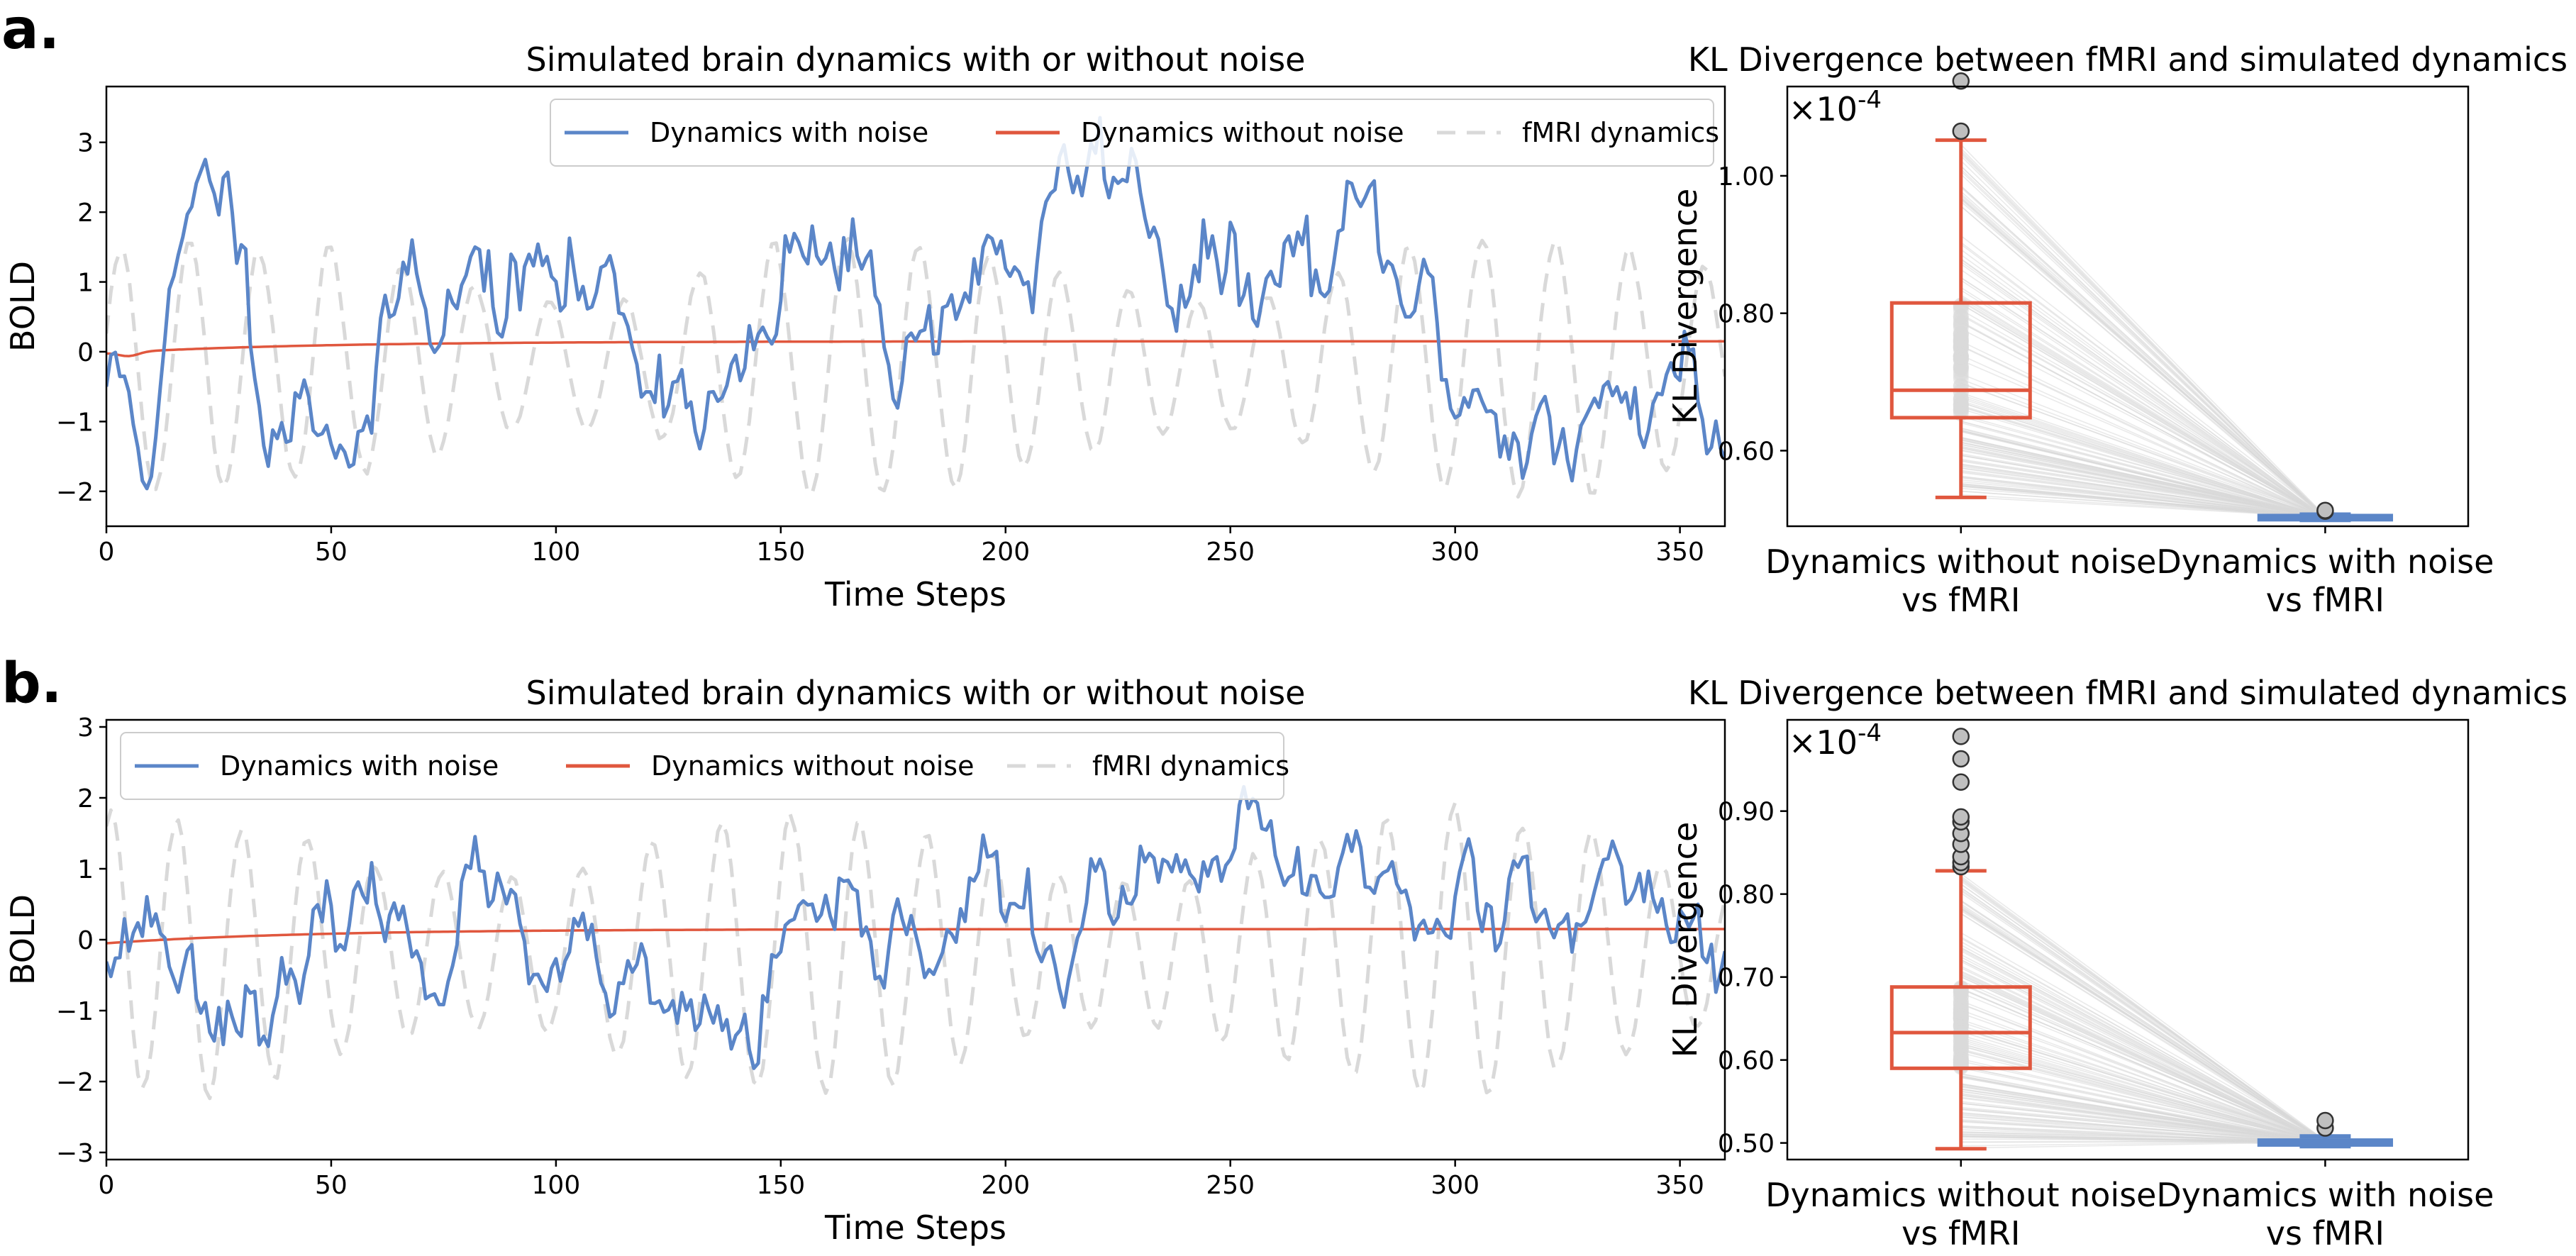 The image size is (2576, 1256). I want to click on y-tick-label: 0.60, so click(1746, 451).